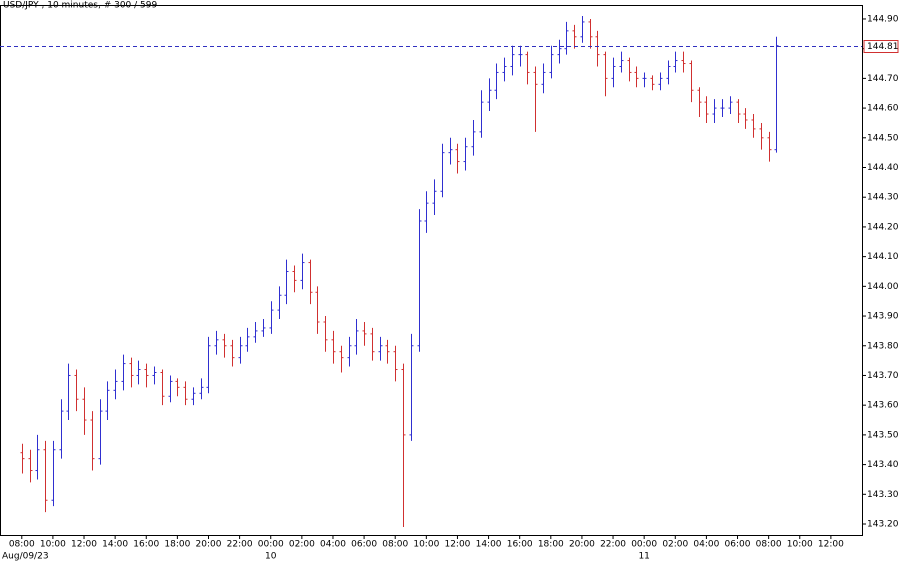 This screenshot has width=900, height=564. Describe the element at coordinates (271, 557) in the screenshot. I see `date-label: 10` at that location.